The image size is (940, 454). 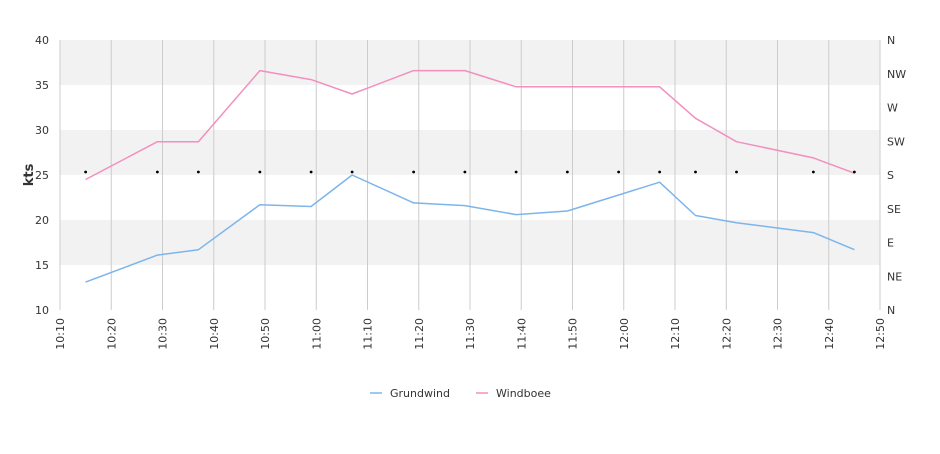 I want to click on x-tick-label: 11:10, so click(x=368, y=334).